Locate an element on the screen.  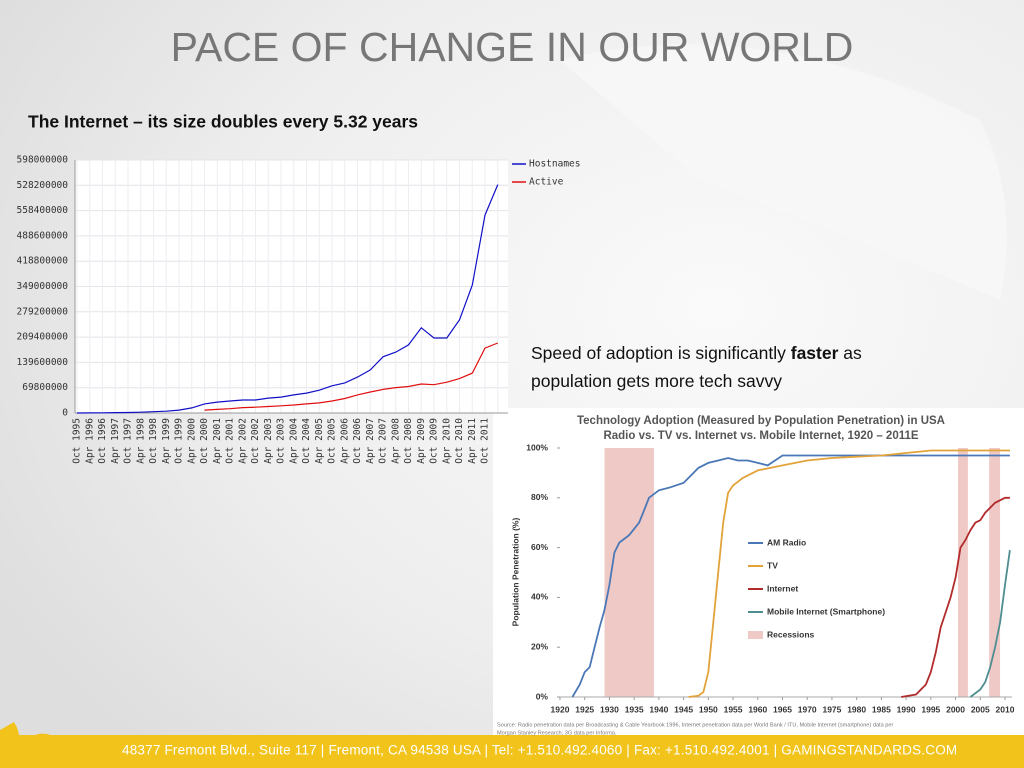
x-tick-label: Apr 2006 is located at coordinates (344, 441).